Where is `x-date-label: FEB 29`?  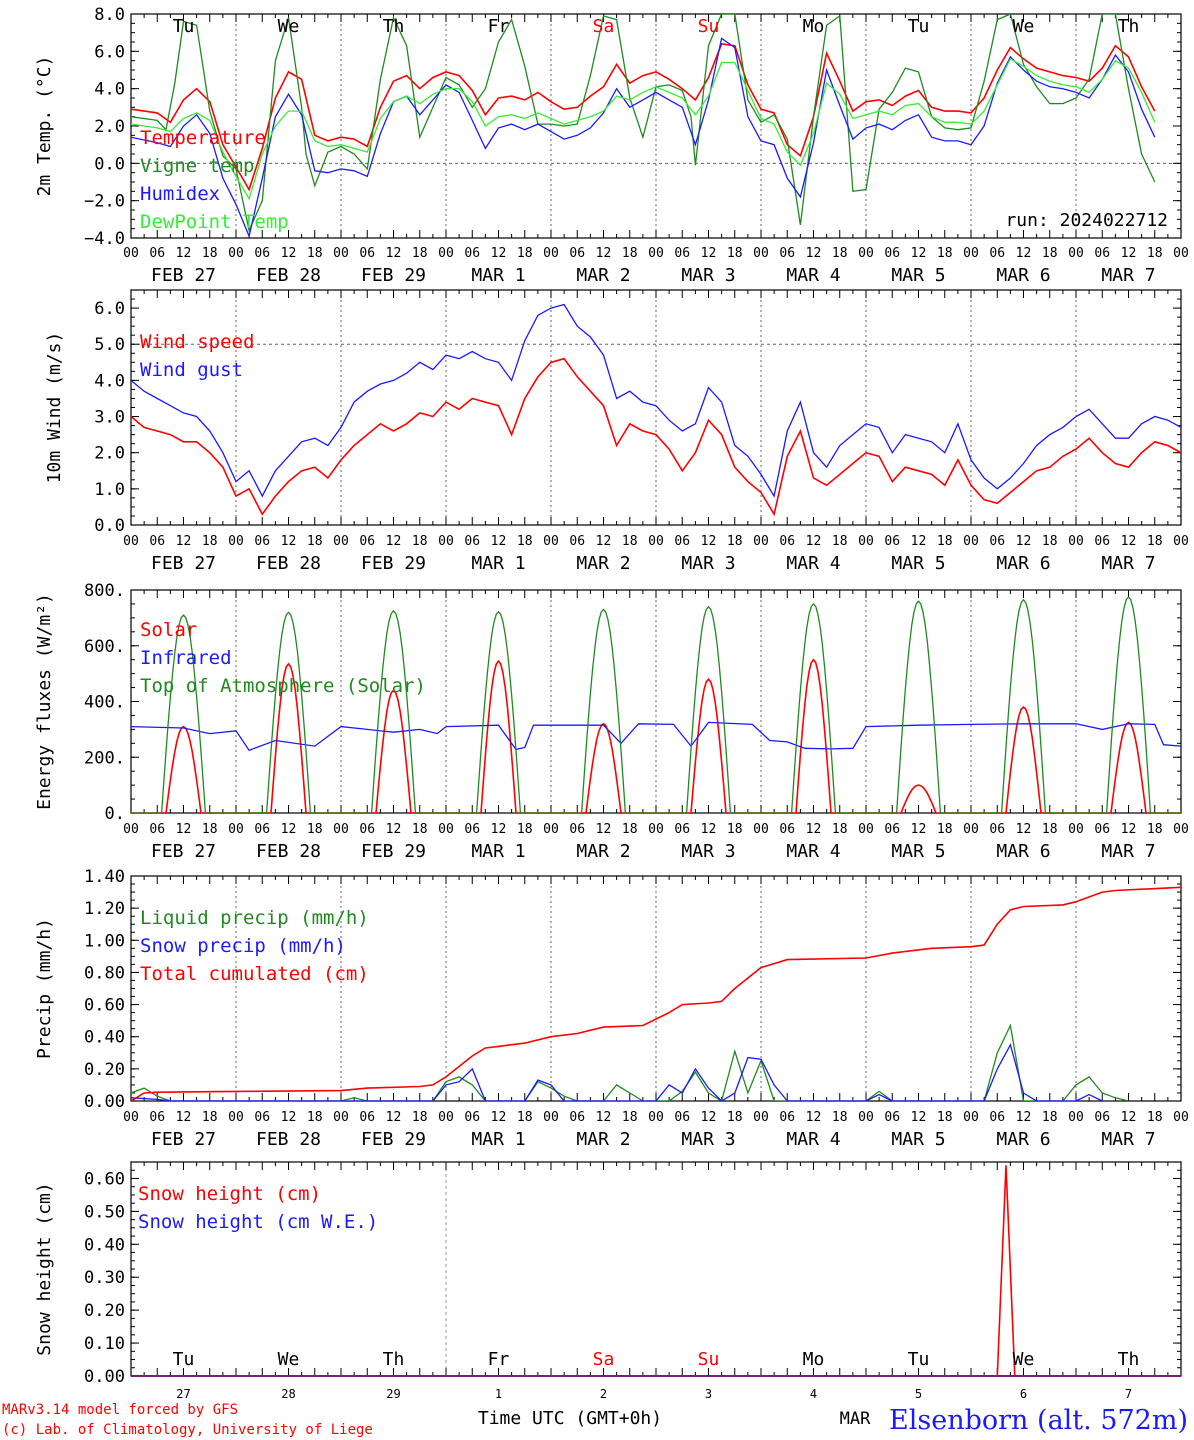 x-date-label: FEB 29 is located at coordinates (393, 563).